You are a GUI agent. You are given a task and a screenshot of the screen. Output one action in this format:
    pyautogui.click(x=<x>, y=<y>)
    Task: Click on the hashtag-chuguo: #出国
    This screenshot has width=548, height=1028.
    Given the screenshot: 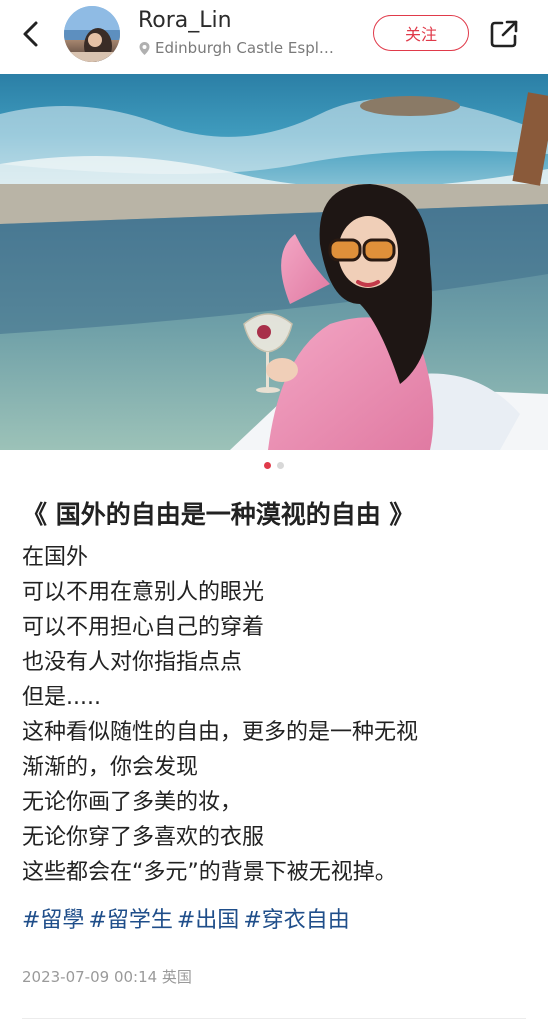 What is the action you would take?
    pyautogui.click(x=208, y=920)
    